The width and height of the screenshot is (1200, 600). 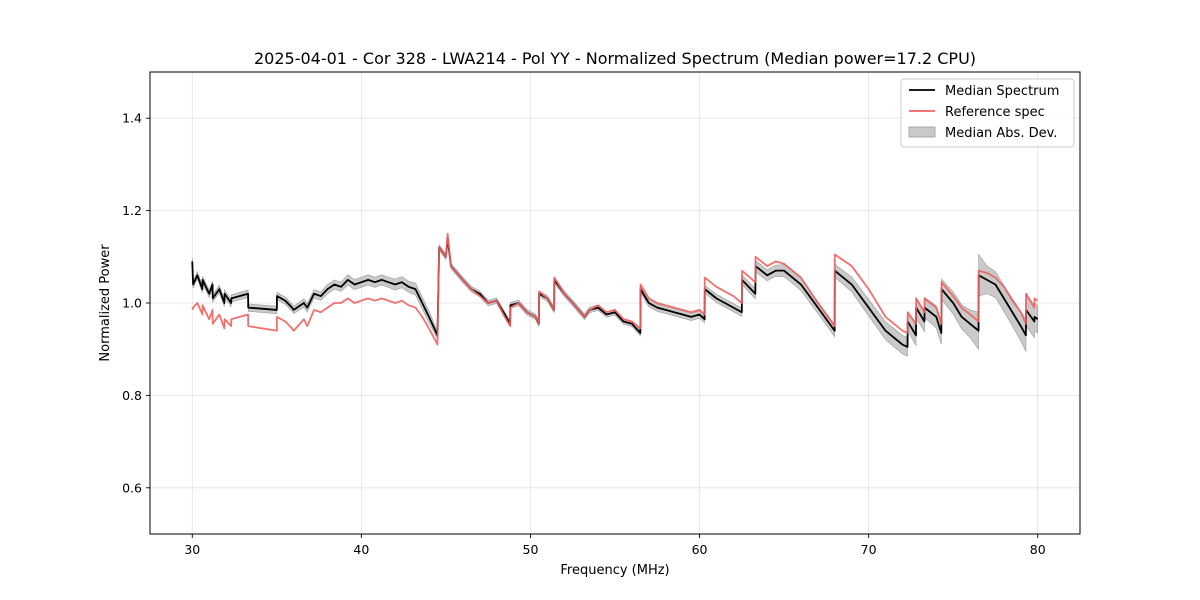 I want to click on y-axis-label: Normalized Power, so click(x=105, y=303).